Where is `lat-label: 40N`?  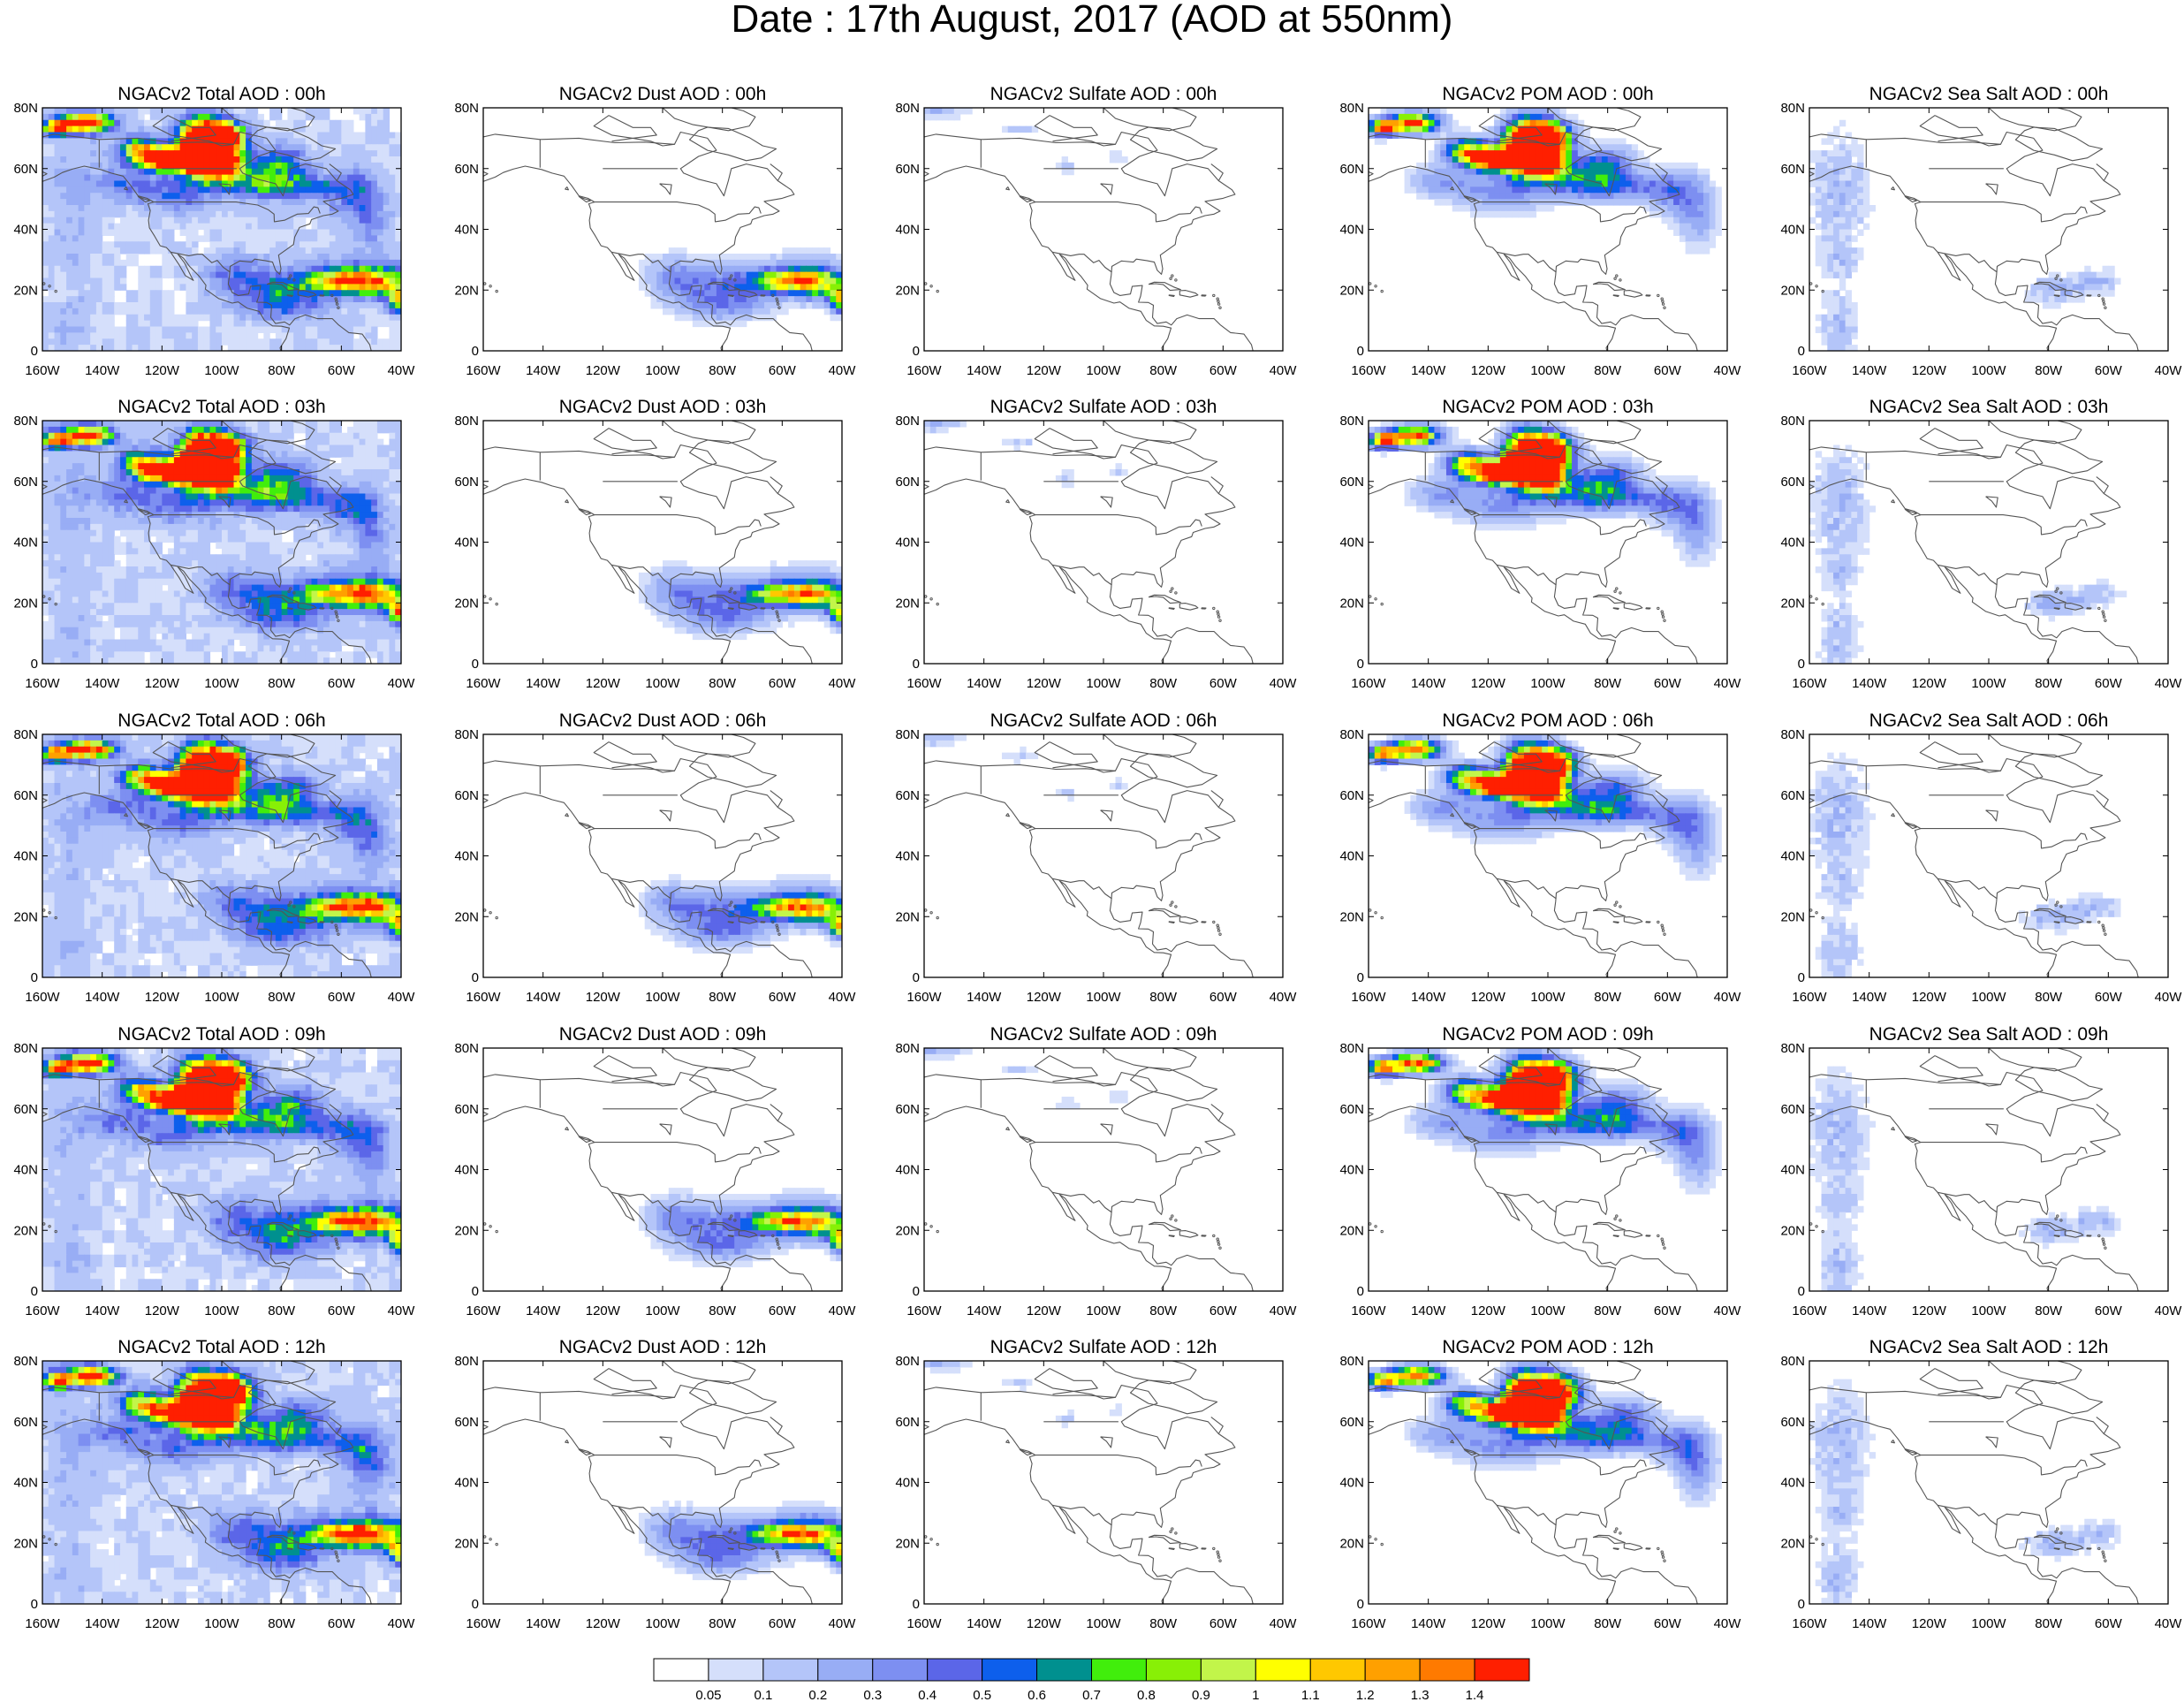
lat-label: 40N is located at coordinates (908, 231).